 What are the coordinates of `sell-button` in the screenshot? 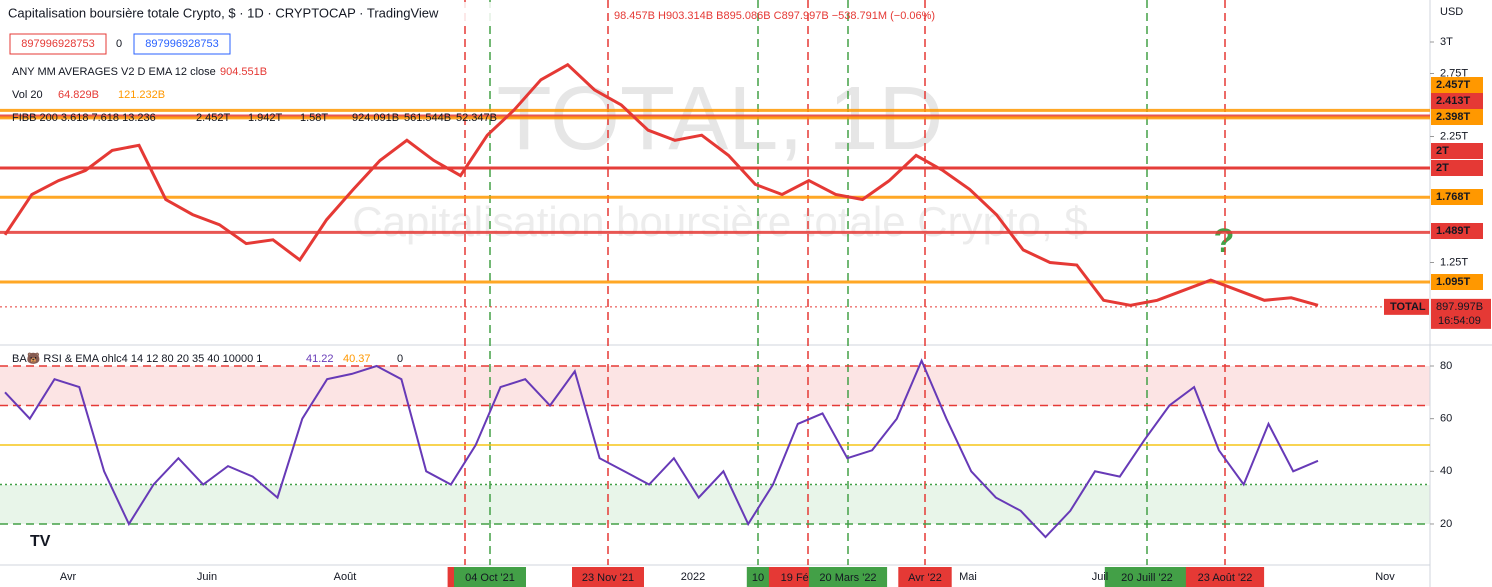 It's located at (58, 44).